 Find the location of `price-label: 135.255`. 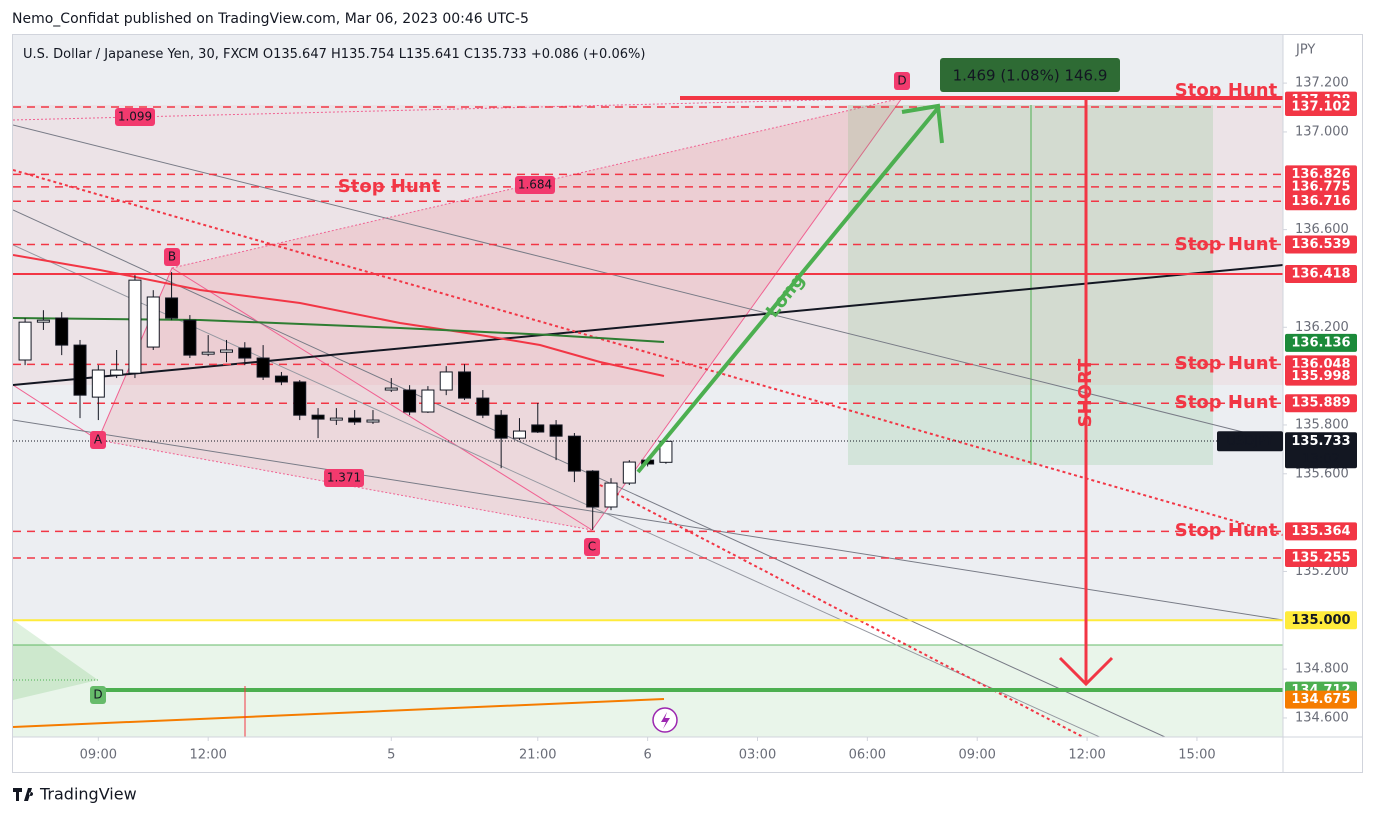

price-label: 135.255 is located at coordinates (1320, 558).